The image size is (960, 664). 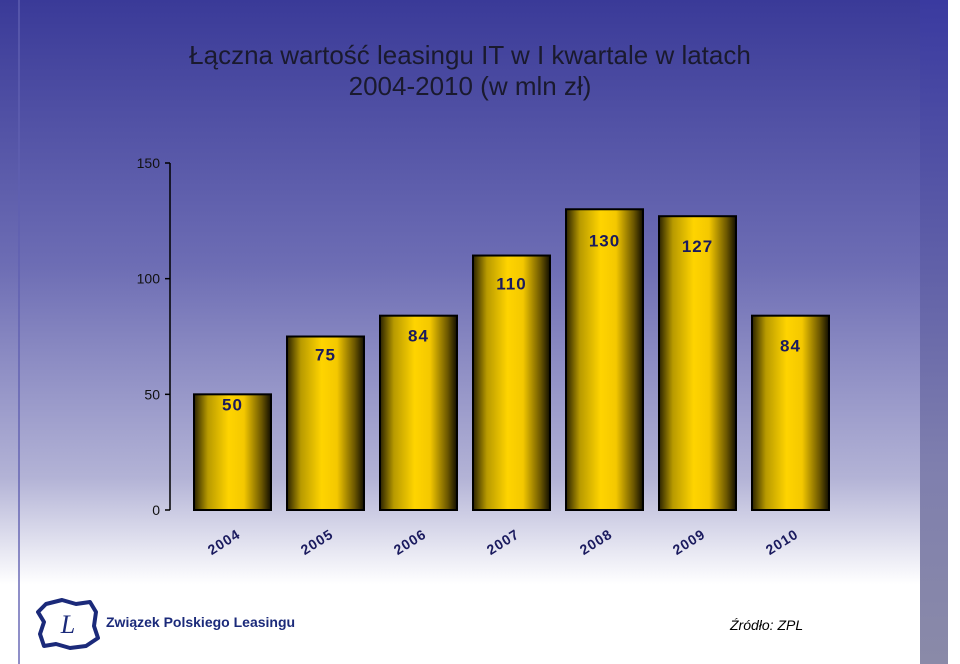 What do you see at coordinates (767, 625) in the screenshot?
I see `source-note: Źródło: ZPL` at bounding box center [767, 625].